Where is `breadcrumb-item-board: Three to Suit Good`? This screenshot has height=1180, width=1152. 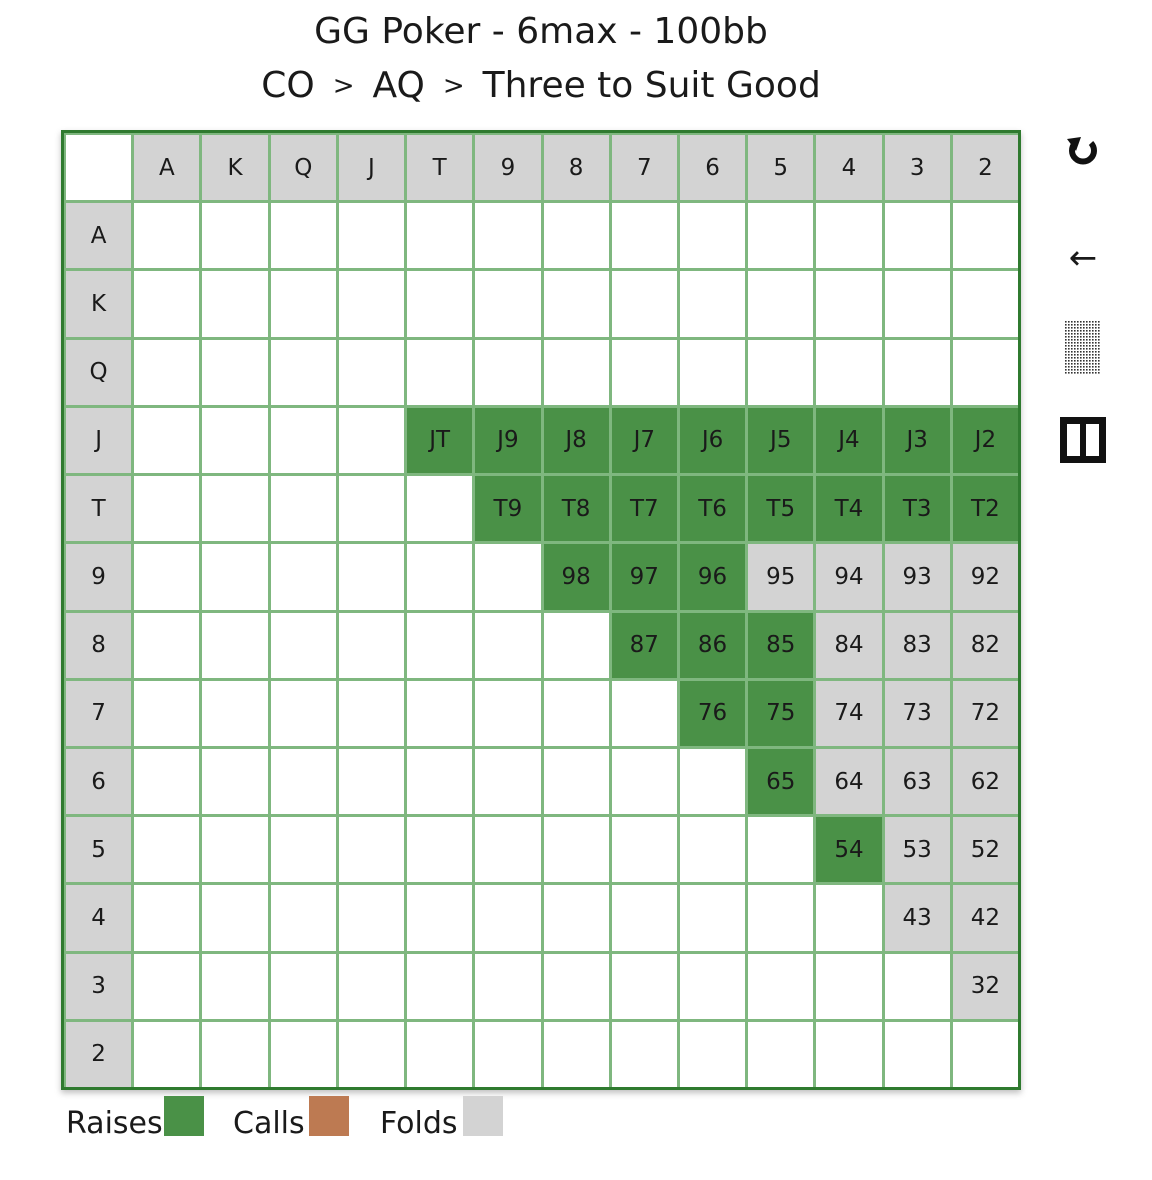 breadcrumb-item-board: Three to Suit Good is located at coordinates (651, 85).